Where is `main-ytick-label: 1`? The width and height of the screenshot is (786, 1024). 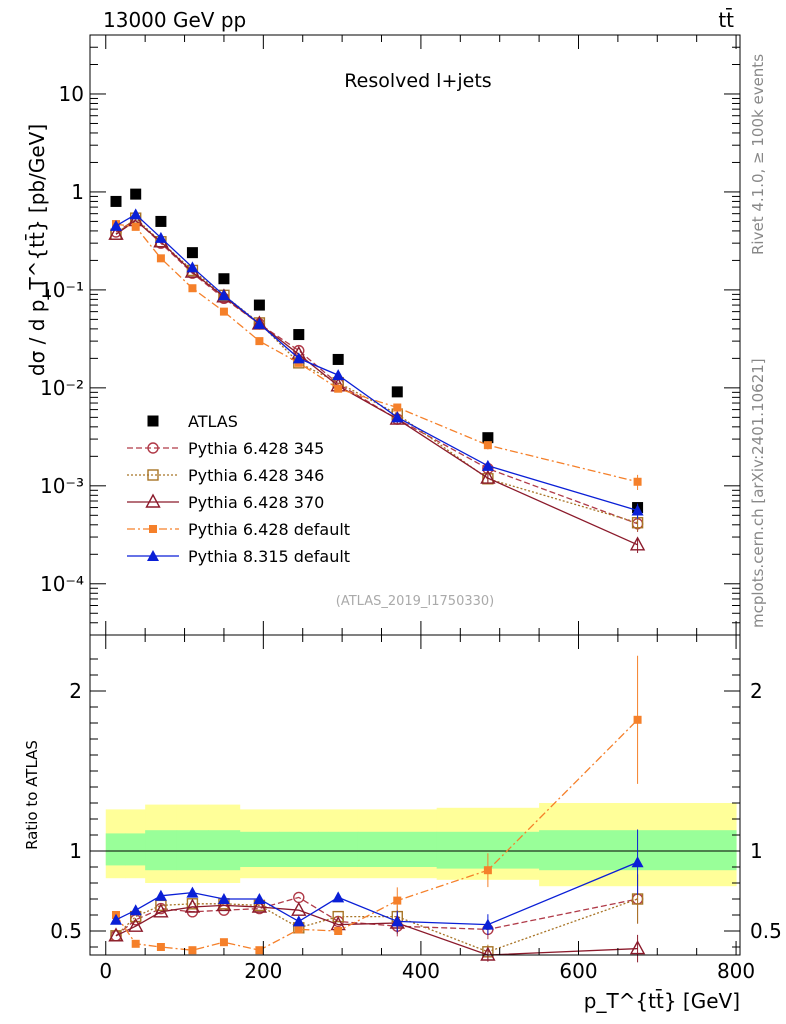
main-ytick-label: 1 is located at coordinates (77, 192).